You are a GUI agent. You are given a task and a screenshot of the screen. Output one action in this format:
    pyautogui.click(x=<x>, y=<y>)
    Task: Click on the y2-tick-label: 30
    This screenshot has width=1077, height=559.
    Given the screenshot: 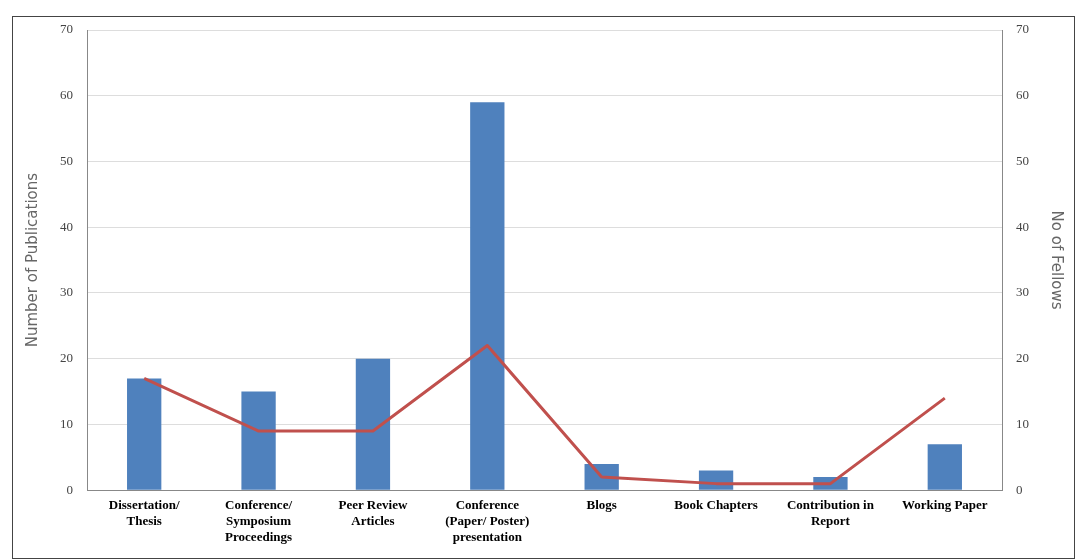 What is the action you would take?
    pyautogui.click(x=1022, y=292)
    